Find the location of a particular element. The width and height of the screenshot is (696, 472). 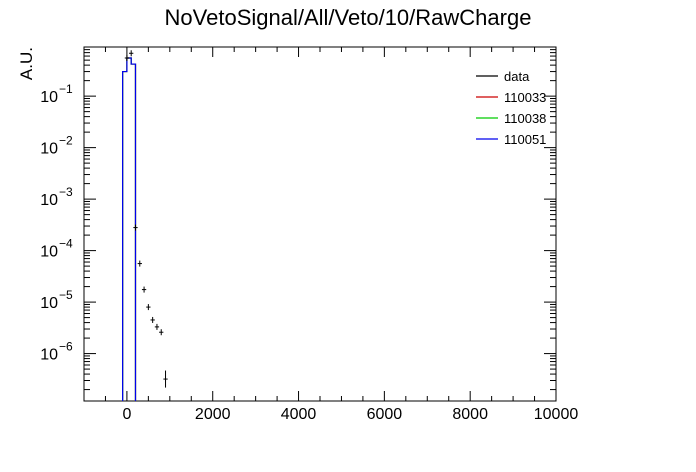

mc-histograms is located at coordinates (129, 229).